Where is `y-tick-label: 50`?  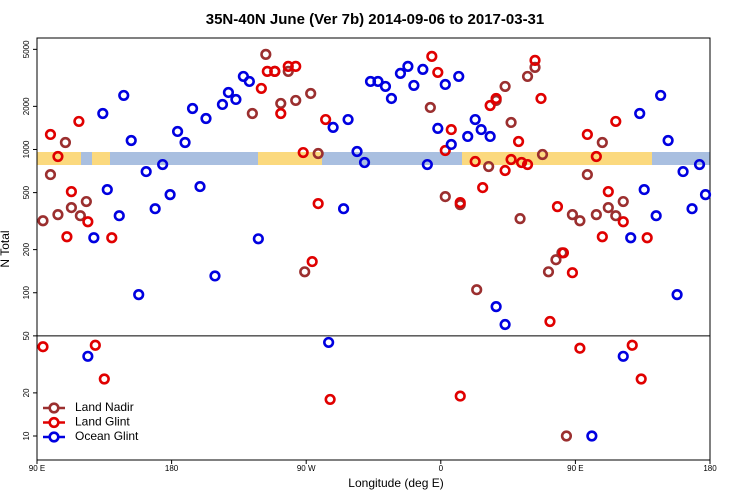
y-tick-label: 50 is located at coordinates (26, 335).